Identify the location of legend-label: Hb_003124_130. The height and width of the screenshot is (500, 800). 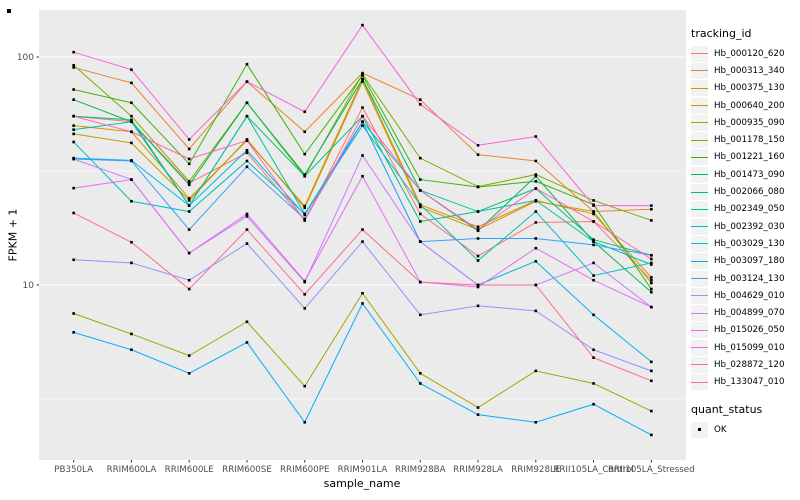
(749, 278).